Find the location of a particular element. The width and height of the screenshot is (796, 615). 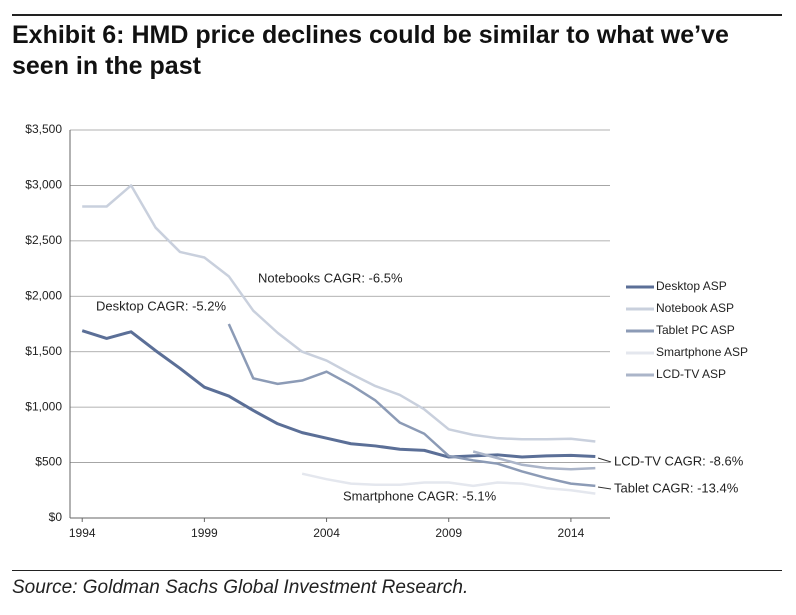

annotation: Desktop CAGR: -5.2% is located at coordinates (161, 305).